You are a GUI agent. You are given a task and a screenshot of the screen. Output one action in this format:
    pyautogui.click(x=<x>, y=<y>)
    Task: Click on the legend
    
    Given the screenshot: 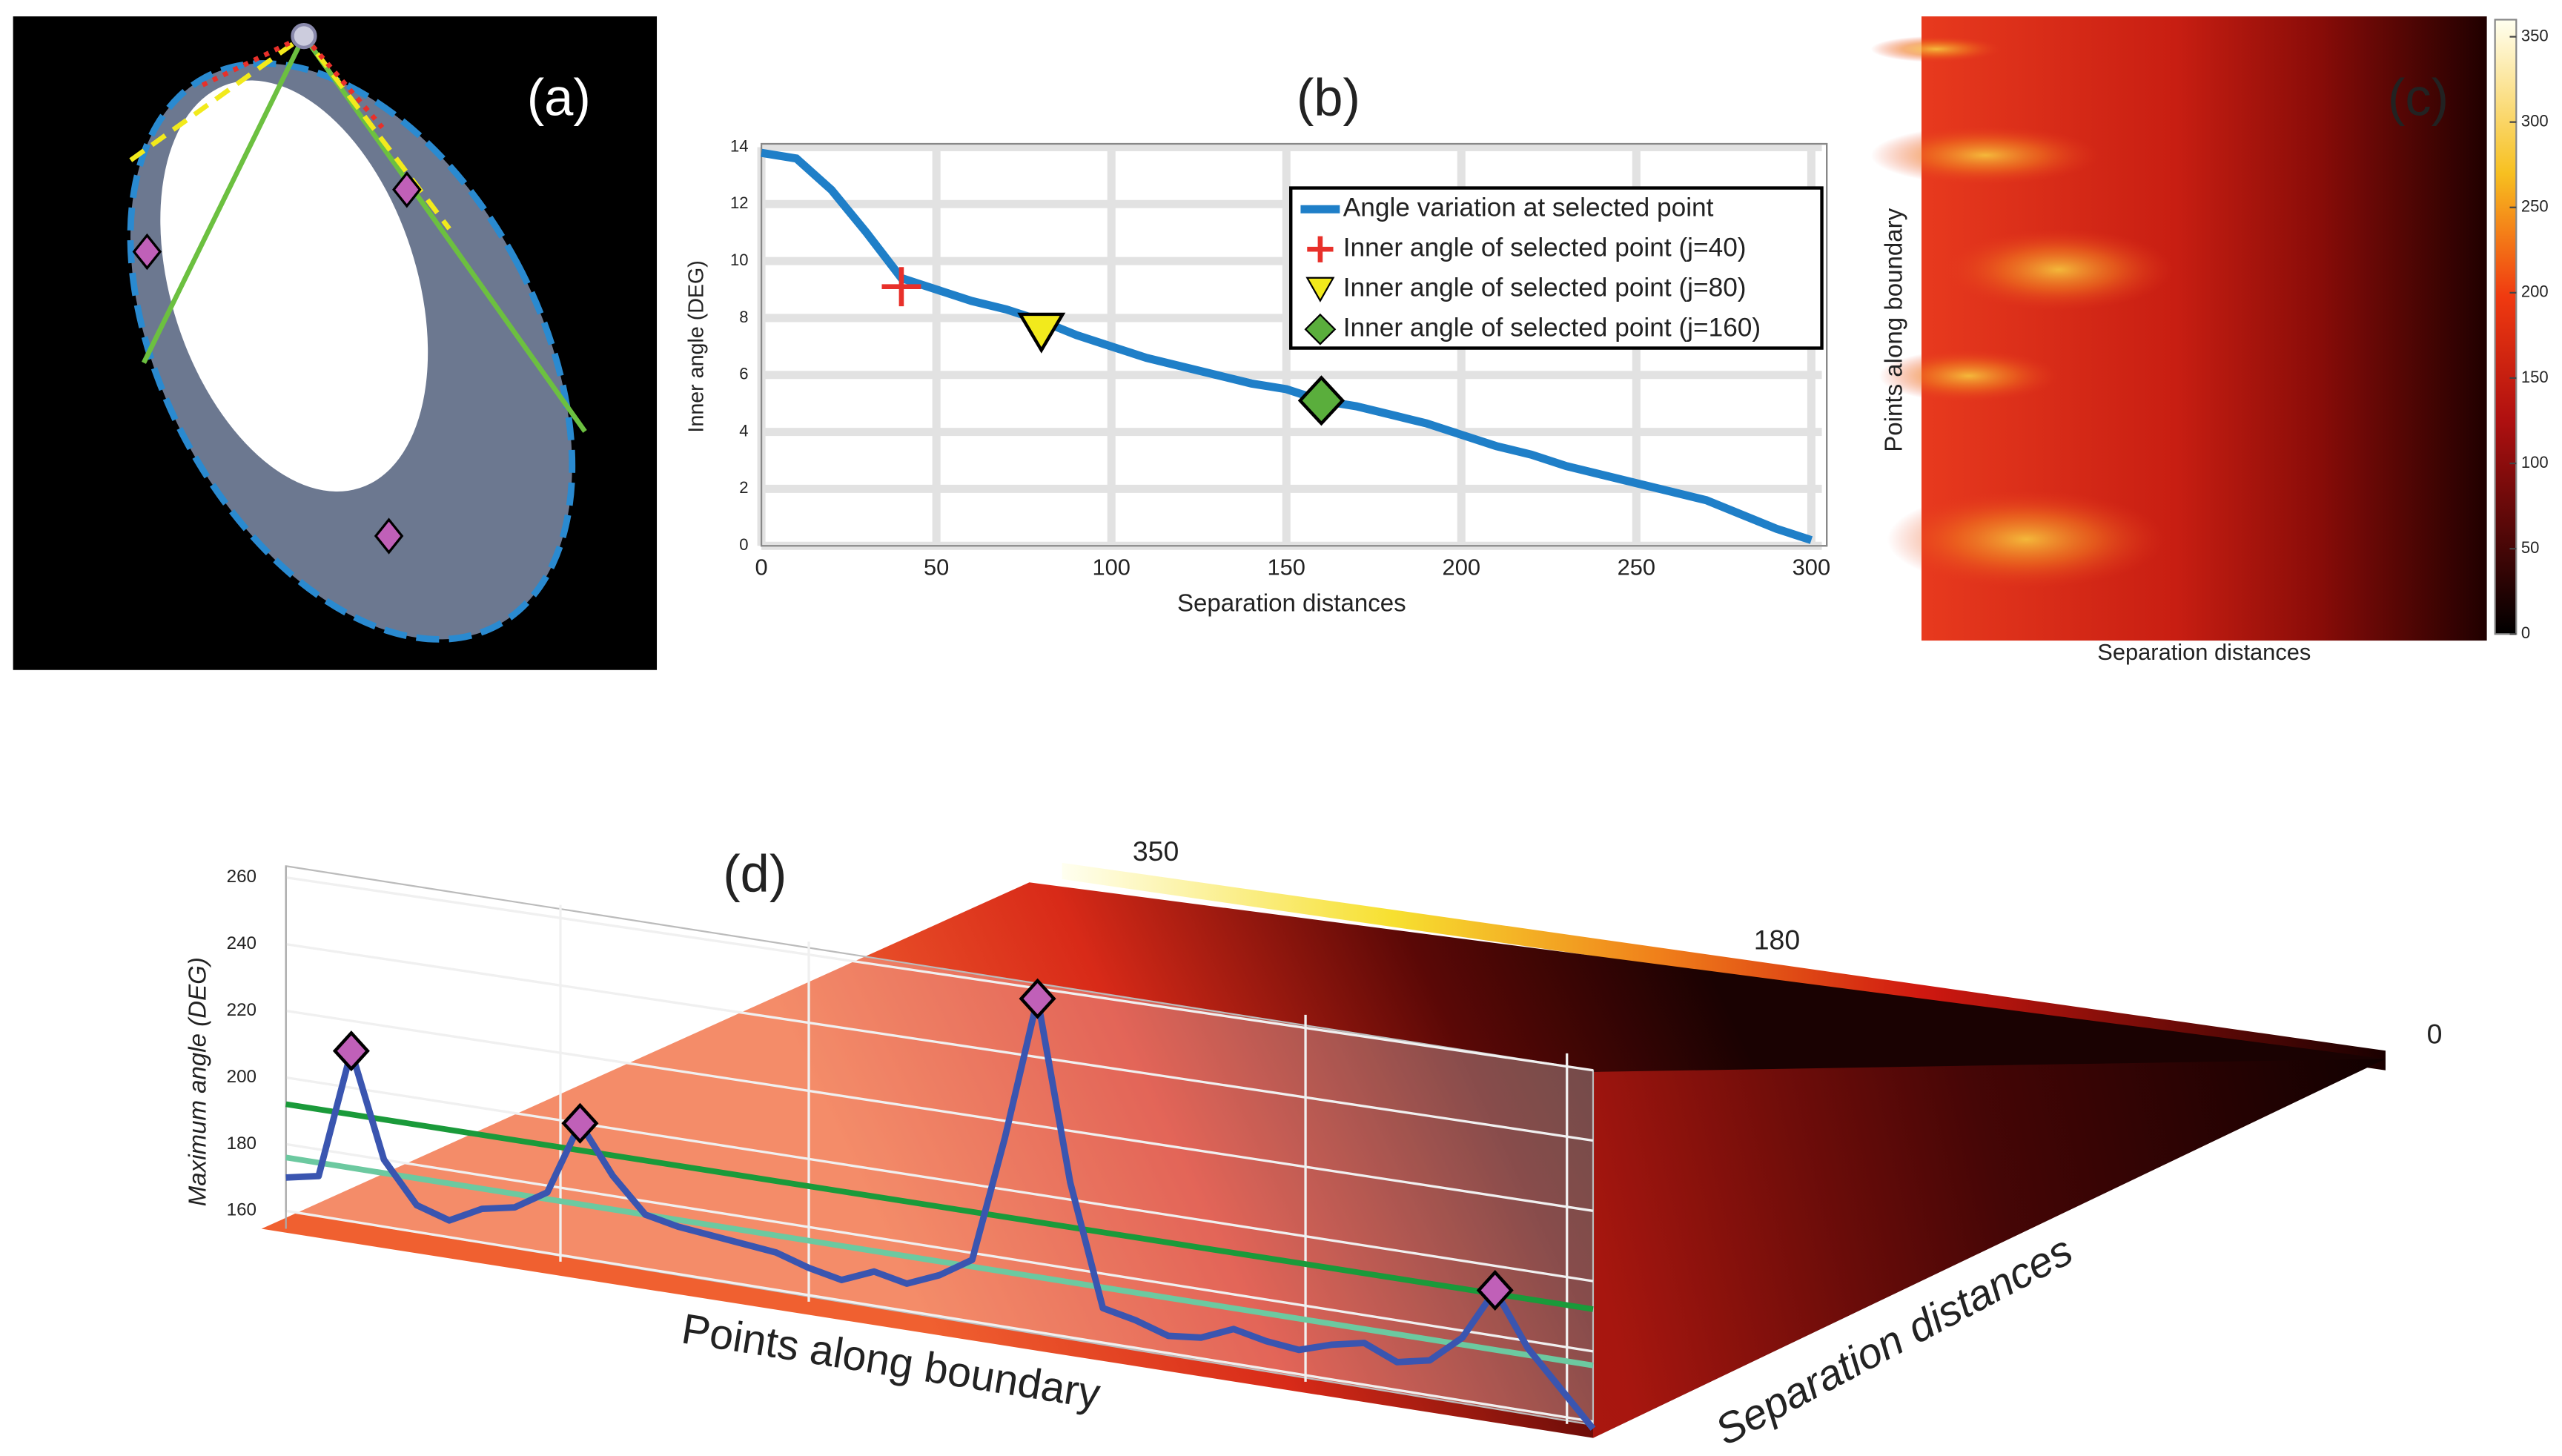 What is the action you would take?
    pyautogui.click(x=1556, y=268)
    